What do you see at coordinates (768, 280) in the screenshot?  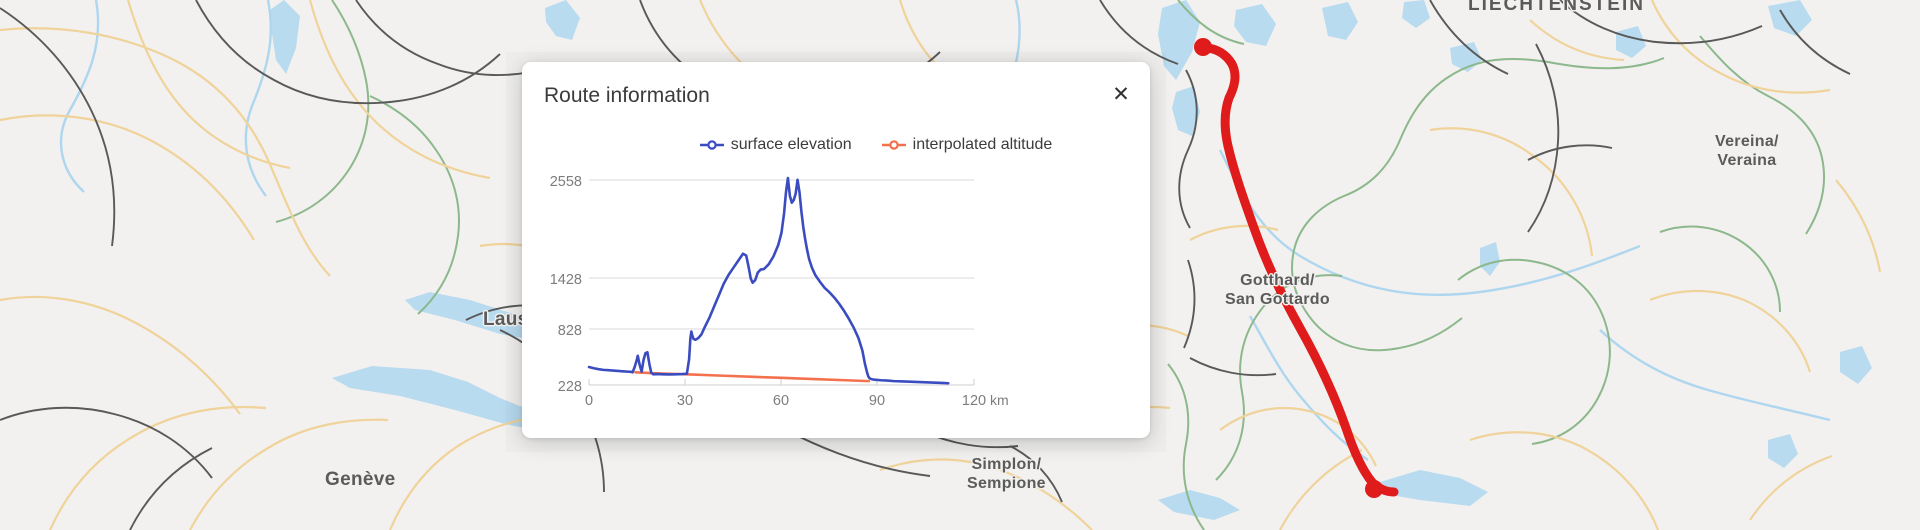 I see `series-surface-elevation` at bounding box center [768, 280].